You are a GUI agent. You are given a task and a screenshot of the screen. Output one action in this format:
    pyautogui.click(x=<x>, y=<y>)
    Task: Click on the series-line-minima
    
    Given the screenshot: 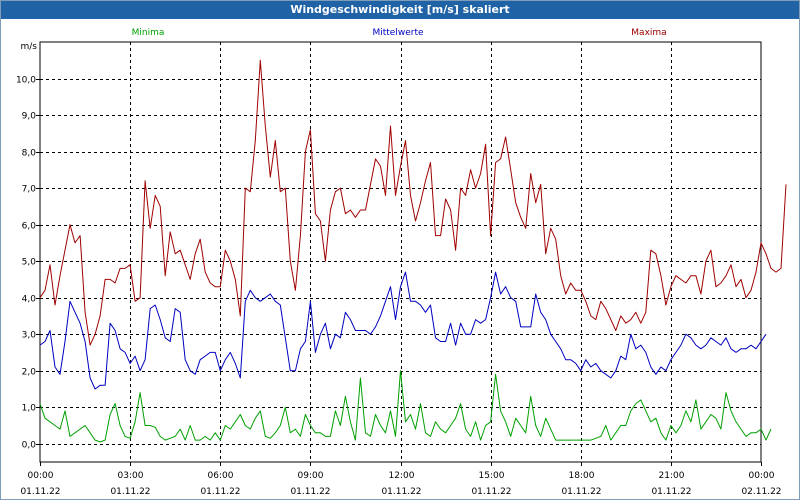 What is the action you would take?
    pyautogui.click(x=405, y=406)
    